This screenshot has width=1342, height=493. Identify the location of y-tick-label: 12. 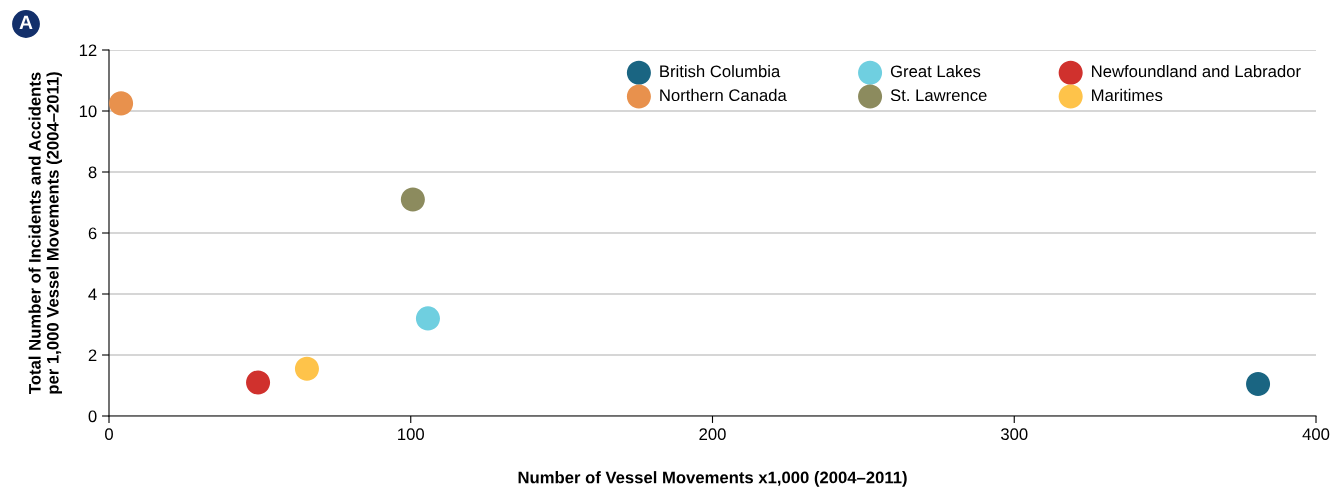
(88, 50).